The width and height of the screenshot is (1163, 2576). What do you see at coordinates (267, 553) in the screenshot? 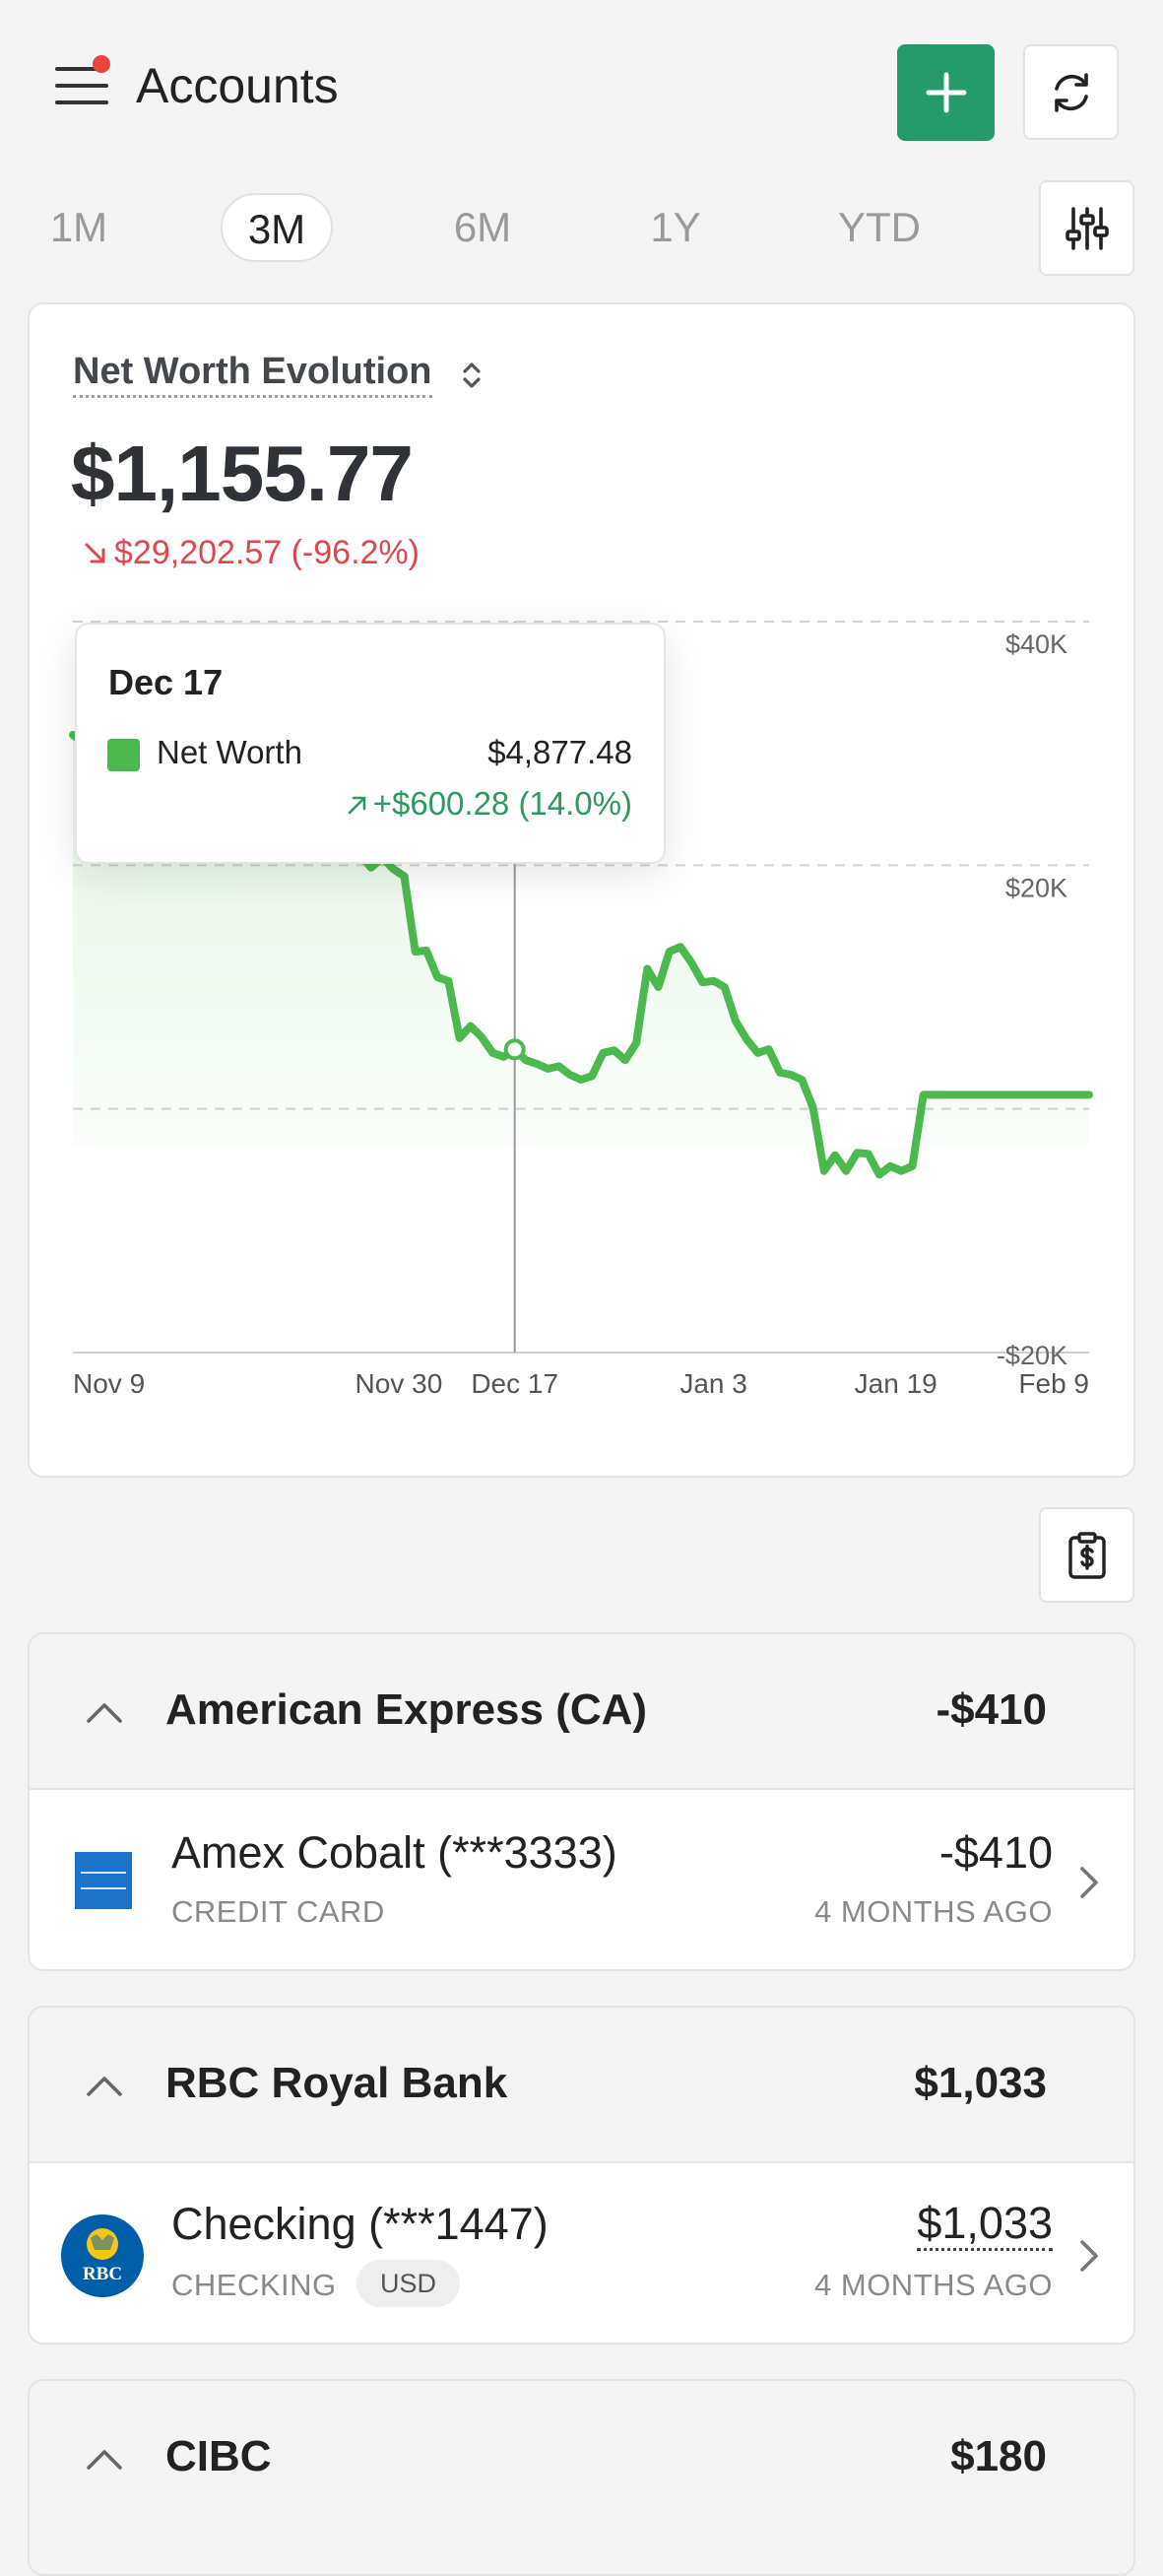
I see `net-worth-change-text: $29,202.57 (-96.2%)` at bounding box center [267, 553].